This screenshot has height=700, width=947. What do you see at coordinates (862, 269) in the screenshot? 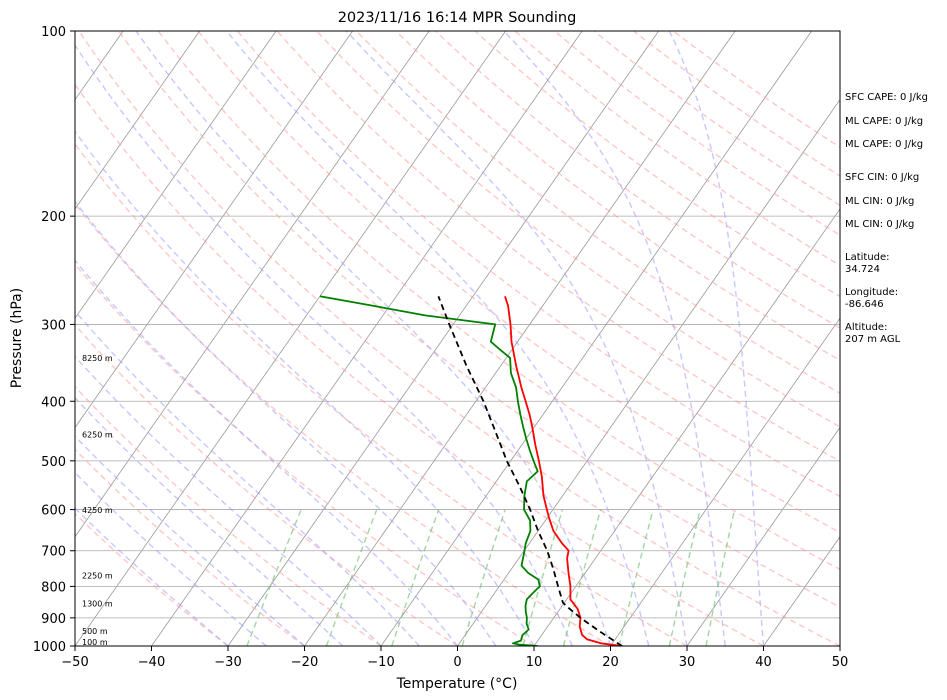
I see `latitude-value: 34.724` at bounding box center [862, 269].